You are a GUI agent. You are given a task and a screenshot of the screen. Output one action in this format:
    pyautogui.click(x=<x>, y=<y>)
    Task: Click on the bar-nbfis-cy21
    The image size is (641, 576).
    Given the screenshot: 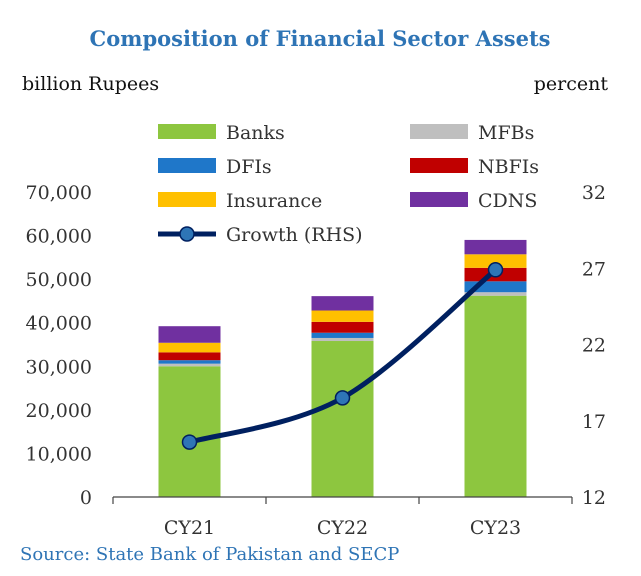 What is the action you would take?
    pyautogui.click(x=189, y=356)
    